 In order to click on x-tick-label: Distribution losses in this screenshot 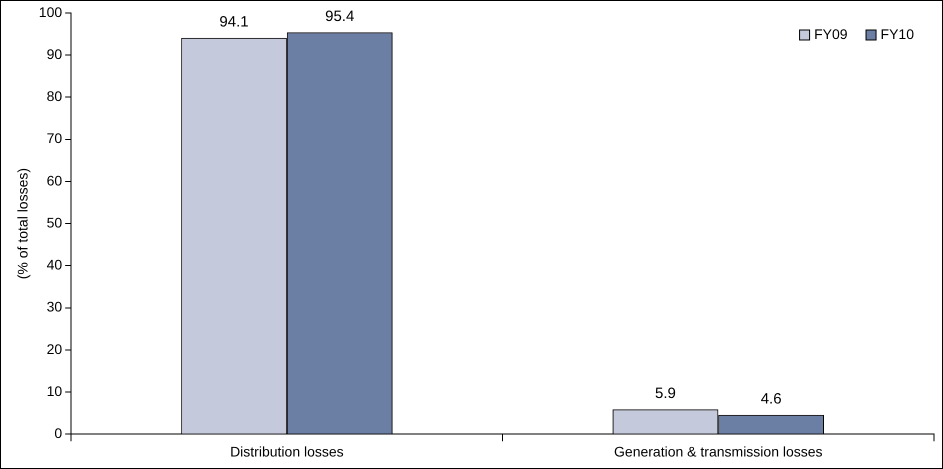, I will do `click(287, 451)`.